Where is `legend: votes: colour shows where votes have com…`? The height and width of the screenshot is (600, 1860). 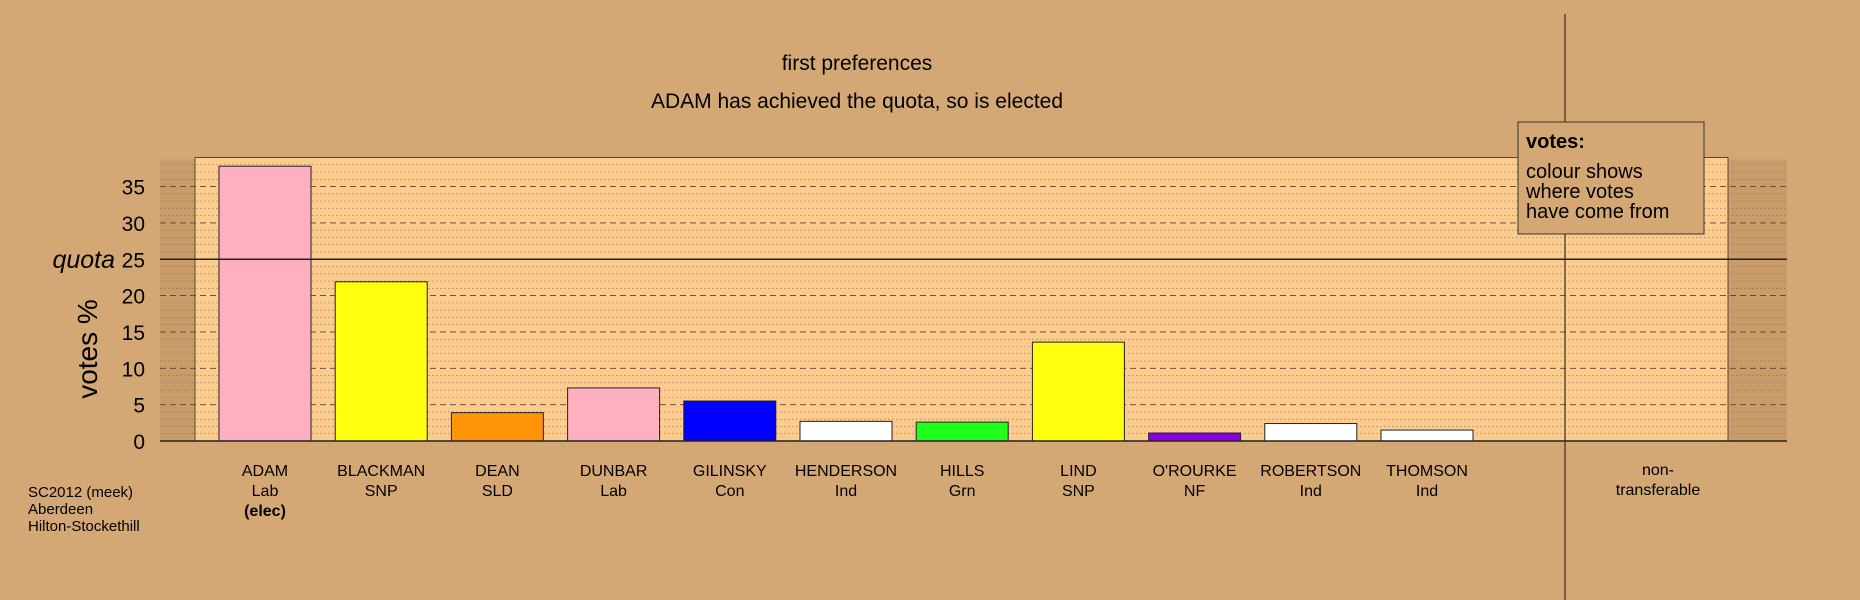 legend: votes: colour shows where votes have com… is located at coordinates (1611, 178).